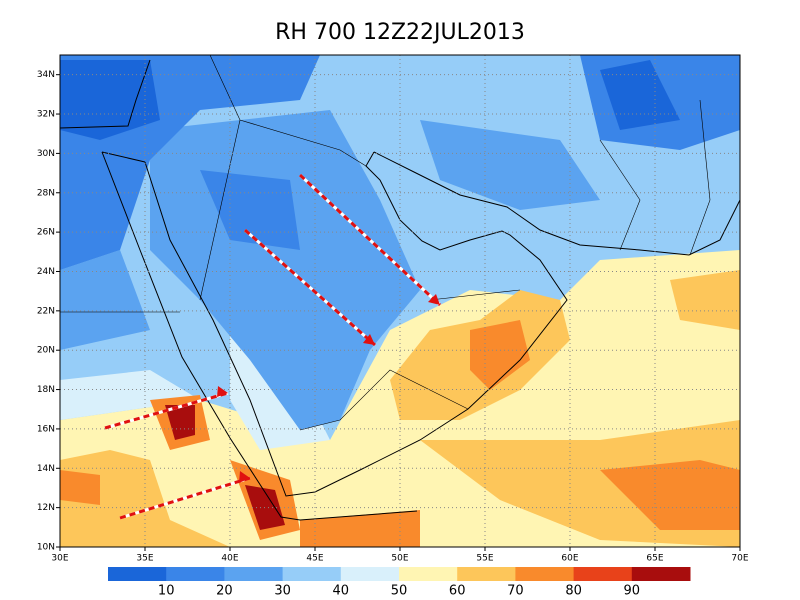  What do you see at coordinates (399, 559) in the screenshot?
I see `x-tick-label: 50E` at bounding box center [399, 559].